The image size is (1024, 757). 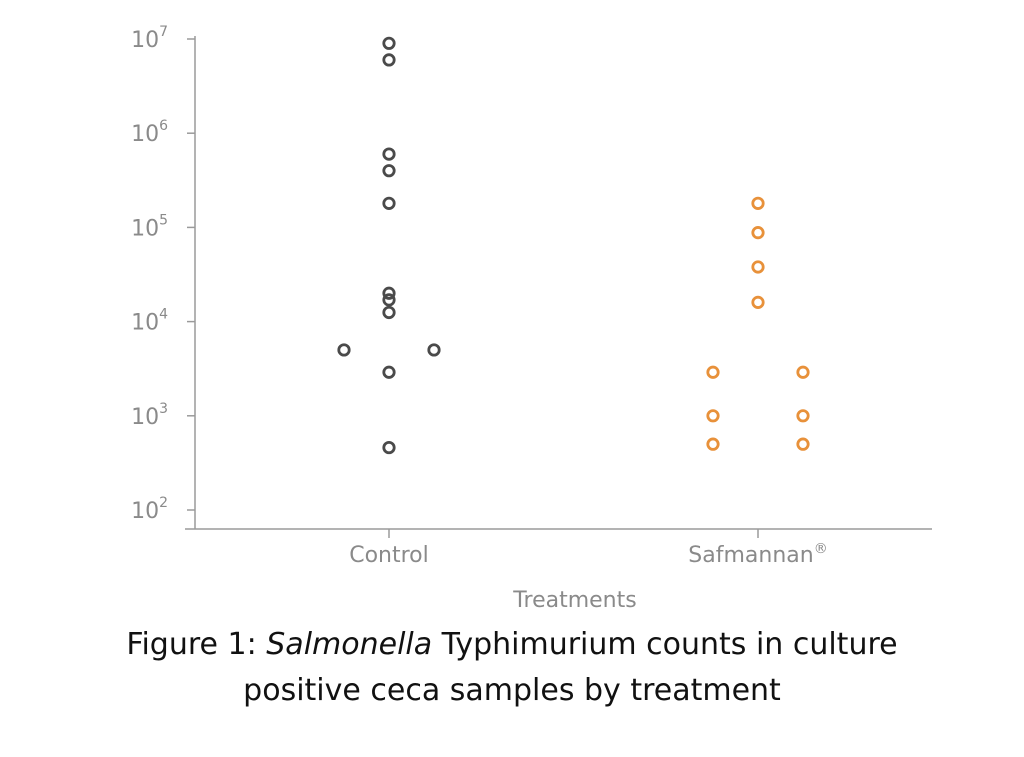 I want to click on caption-prefix: Figure 1:, so click(x=196, y=644).